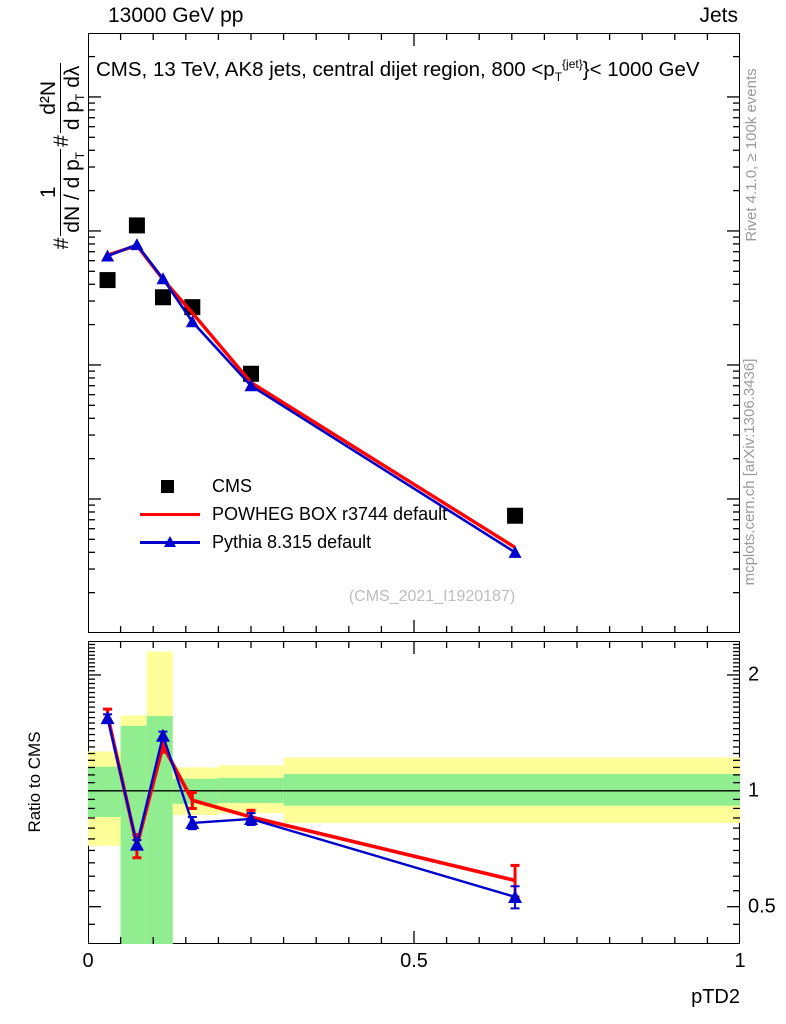  I want to click on ylabel-den-1: dN / d pT, so click(74, 192).